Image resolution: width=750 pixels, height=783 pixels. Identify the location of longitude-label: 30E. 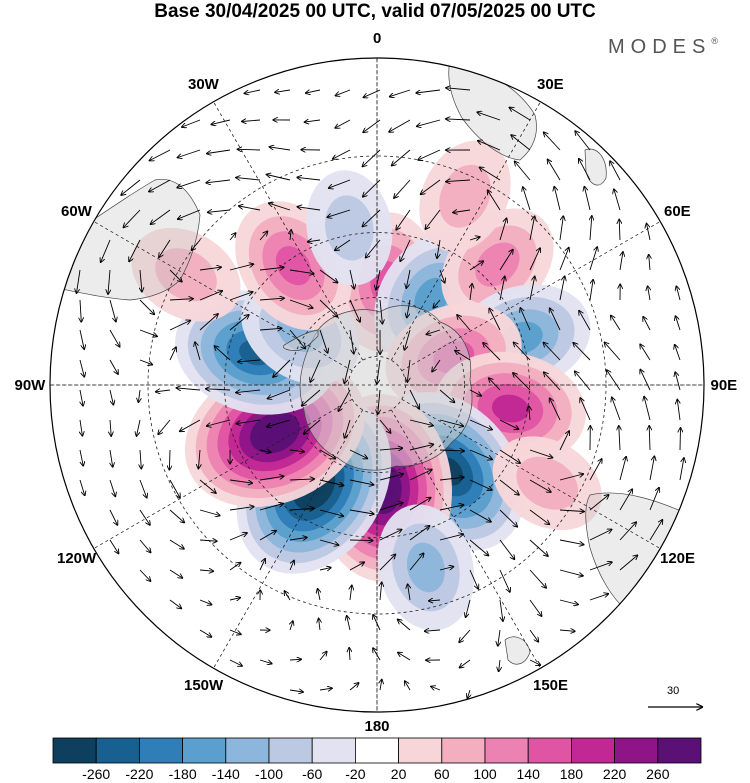
(550, 84).